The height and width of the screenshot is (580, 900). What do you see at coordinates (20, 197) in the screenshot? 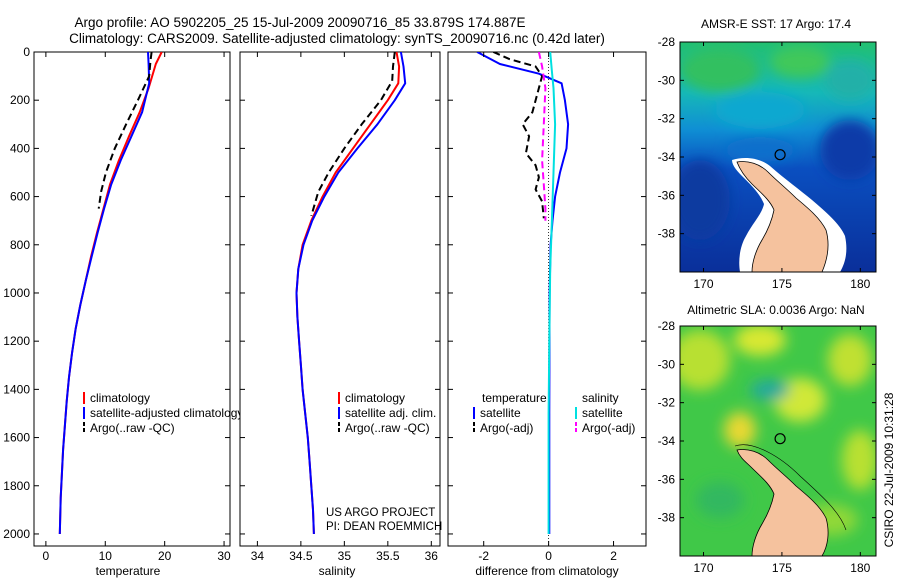
I see `y-tick-label: 600` at bounding box center [20, 197].